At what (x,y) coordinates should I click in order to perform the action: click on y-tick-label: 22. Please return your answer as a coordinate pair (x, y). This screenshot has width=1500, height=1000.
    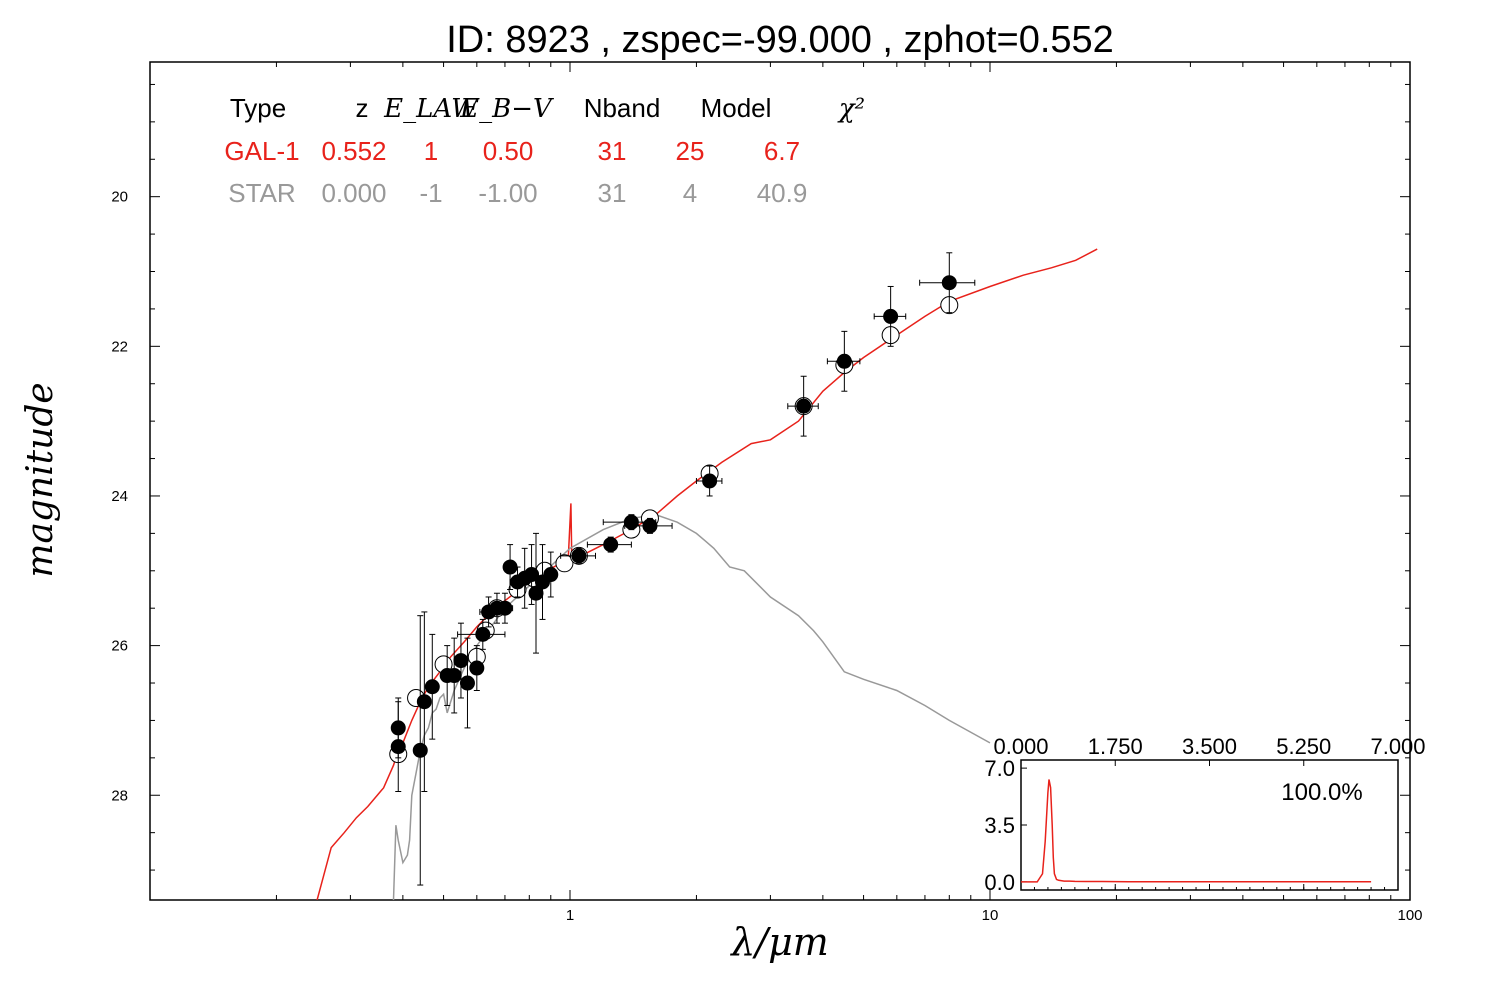
    Looking at the image, I should click on (119, 346).